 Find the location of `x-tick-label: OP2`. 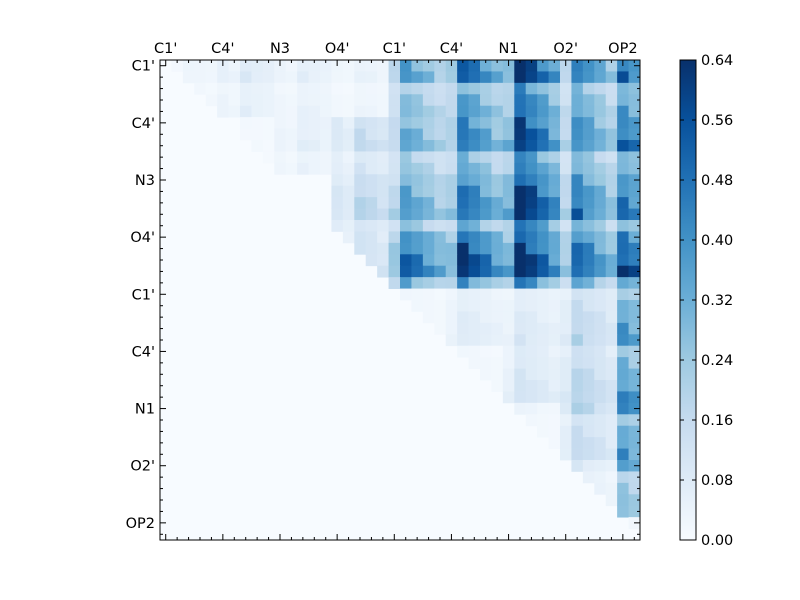

x-tick-label: OP2 is located at coordinates (622, 49).